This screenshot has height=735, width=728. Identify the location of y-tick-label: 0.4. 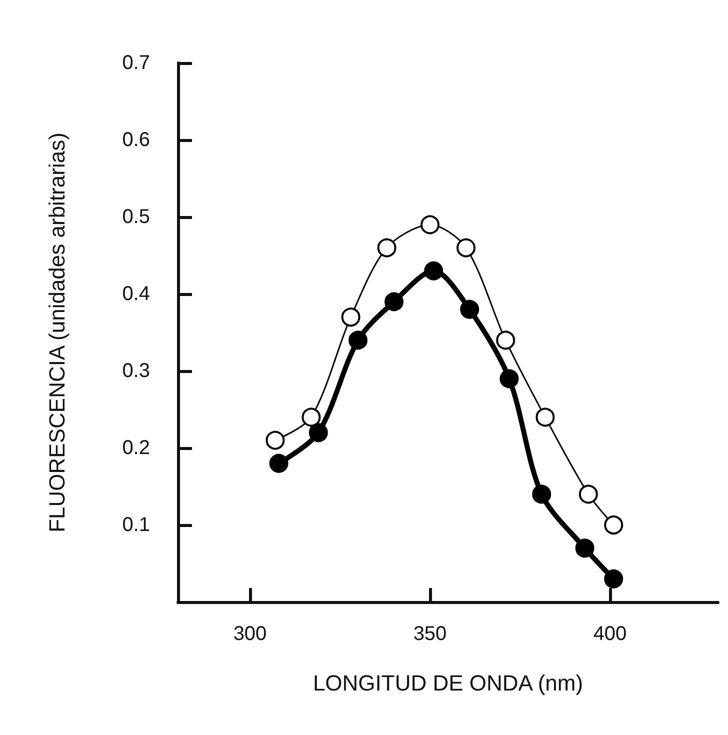
(136, 294).